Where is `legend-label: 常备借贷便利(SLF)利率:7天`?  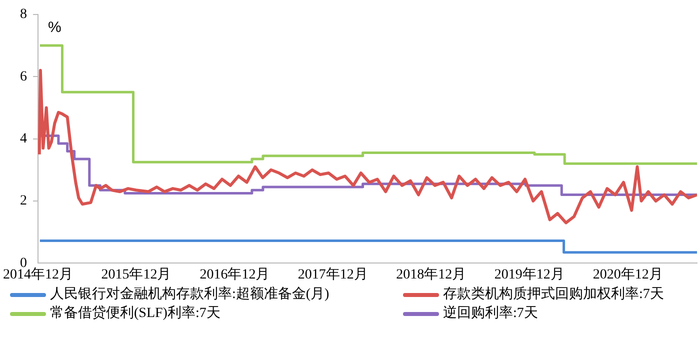 legend-label: 常备借贷便利(SLF)利率:7天 is located at coordinates (135, 313).